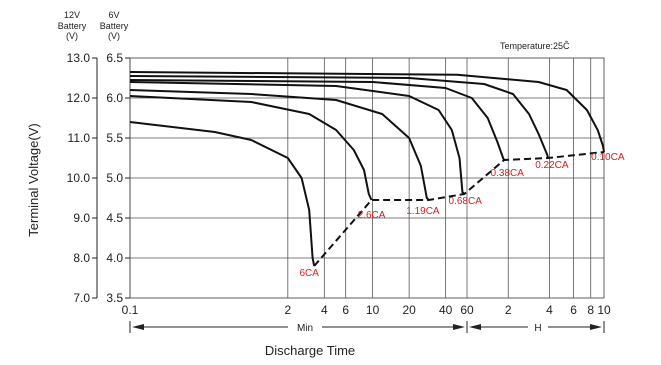 The width and height of the screenshot is (661, 365). I want to click on y-tick-6v: 5.0, so click(114, 178).